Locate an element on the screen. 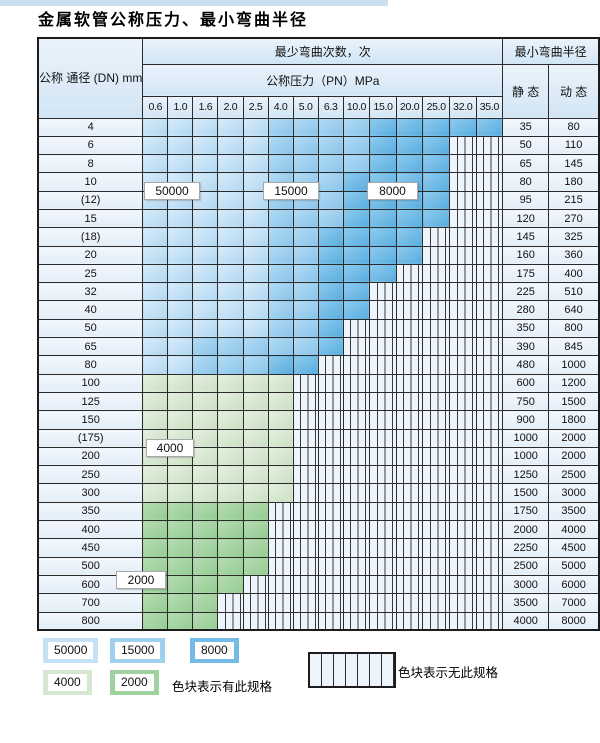  dynamic-value: 3000 is located at coordinates (574, 493).